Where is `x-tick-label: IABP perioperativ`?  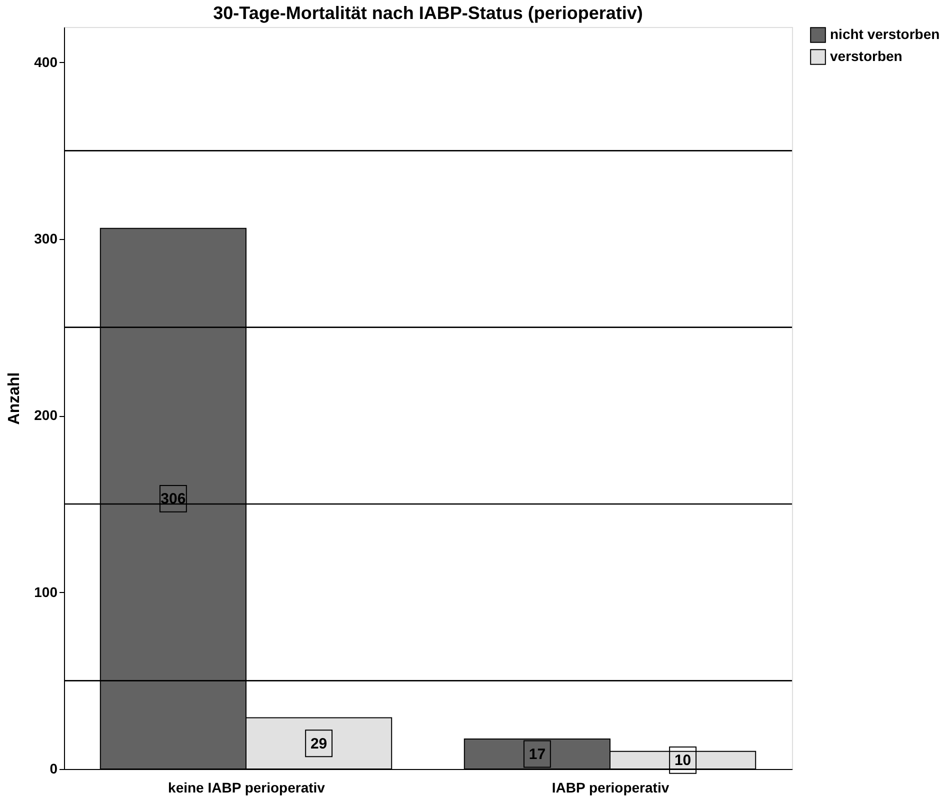
x-tick-label: IABP perioperativ is located at coordinates (611, 788).